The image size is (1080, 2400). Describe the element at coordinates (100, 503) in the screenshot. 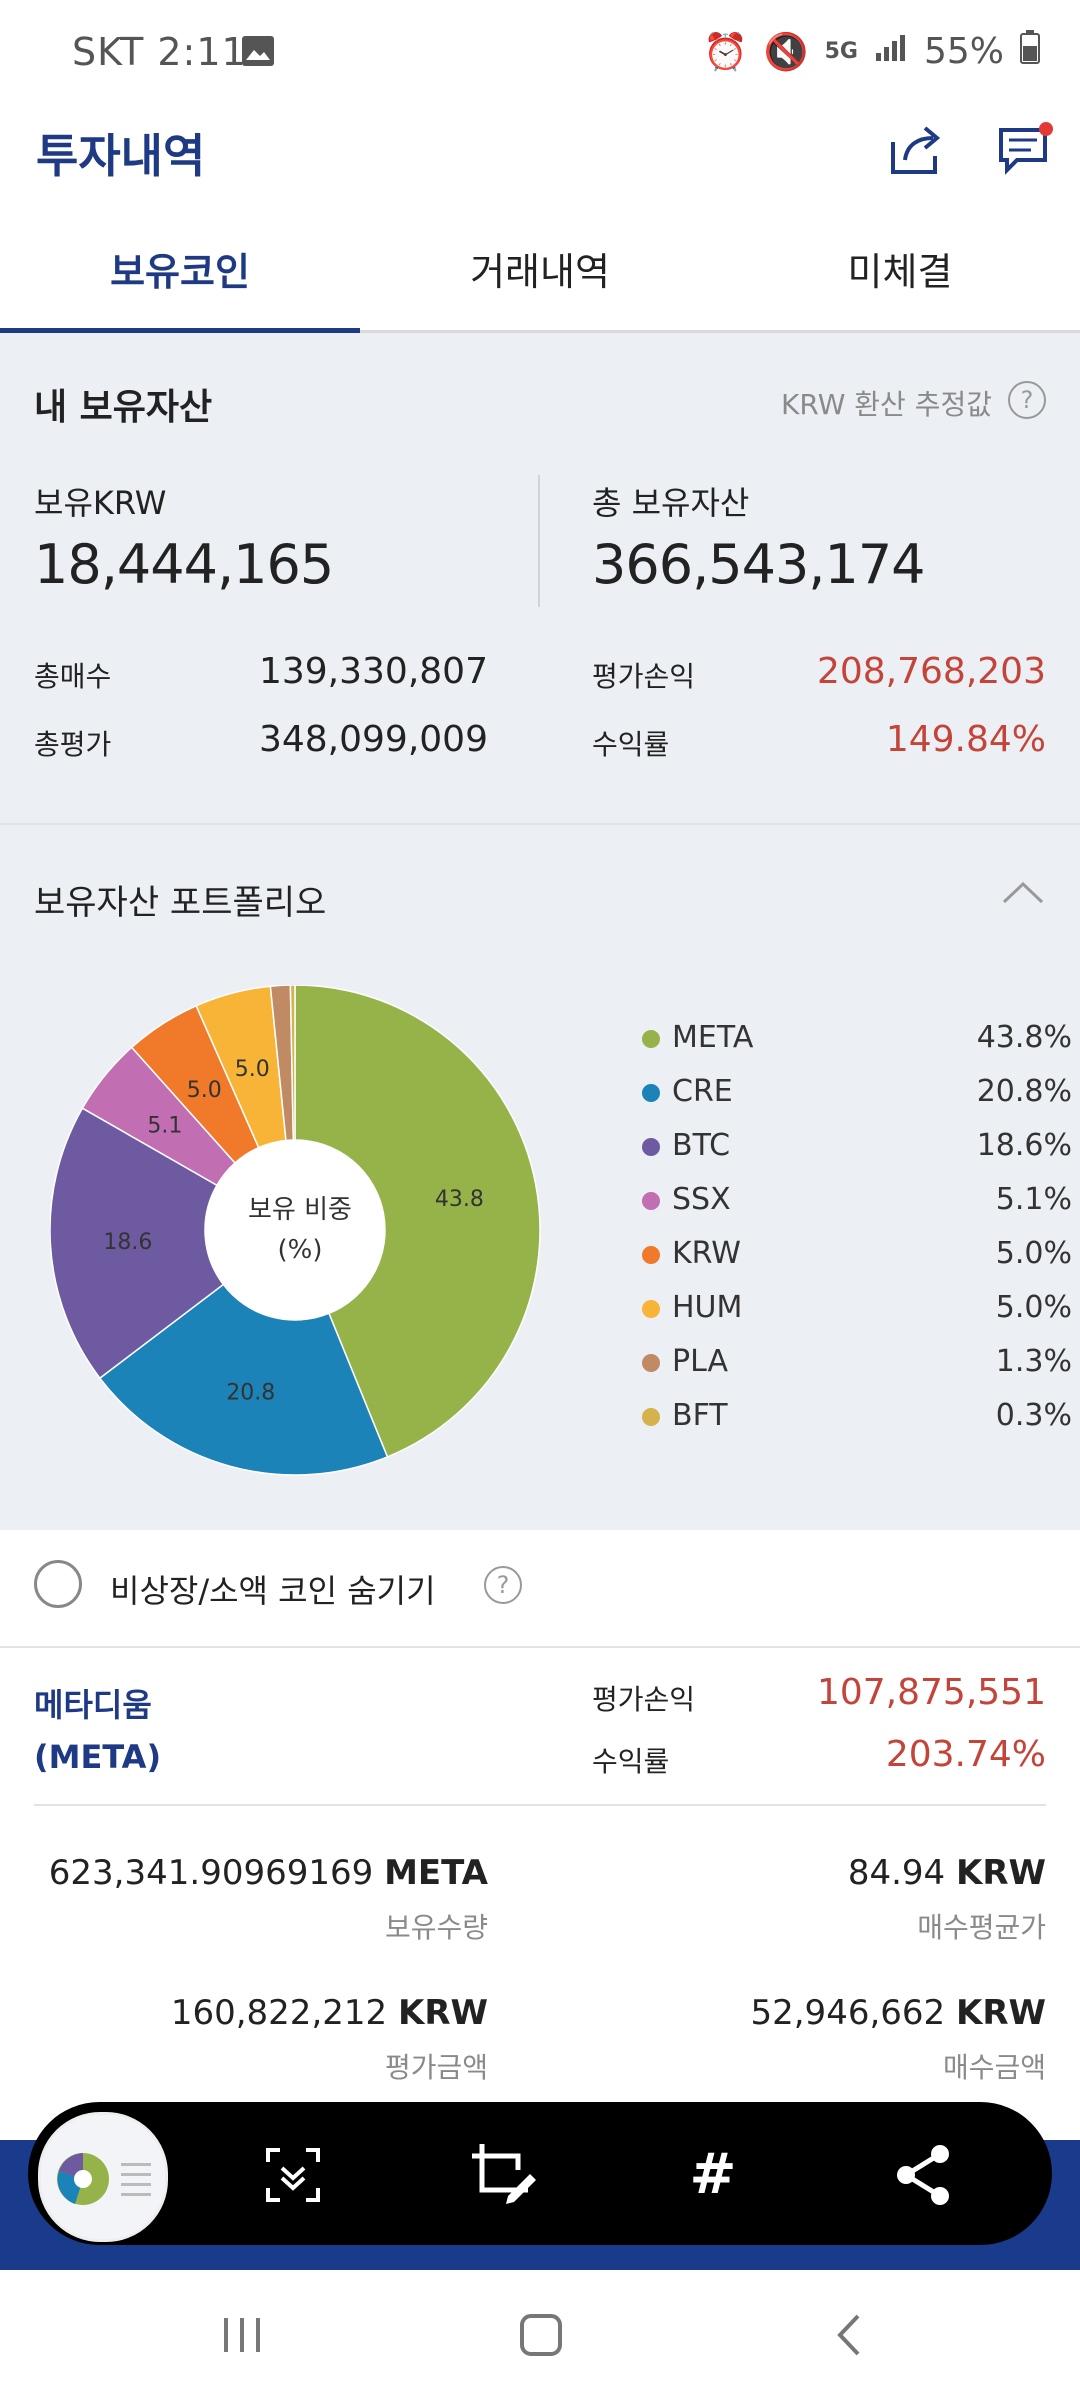

I see `krw-label: 보유KRW` at that location.